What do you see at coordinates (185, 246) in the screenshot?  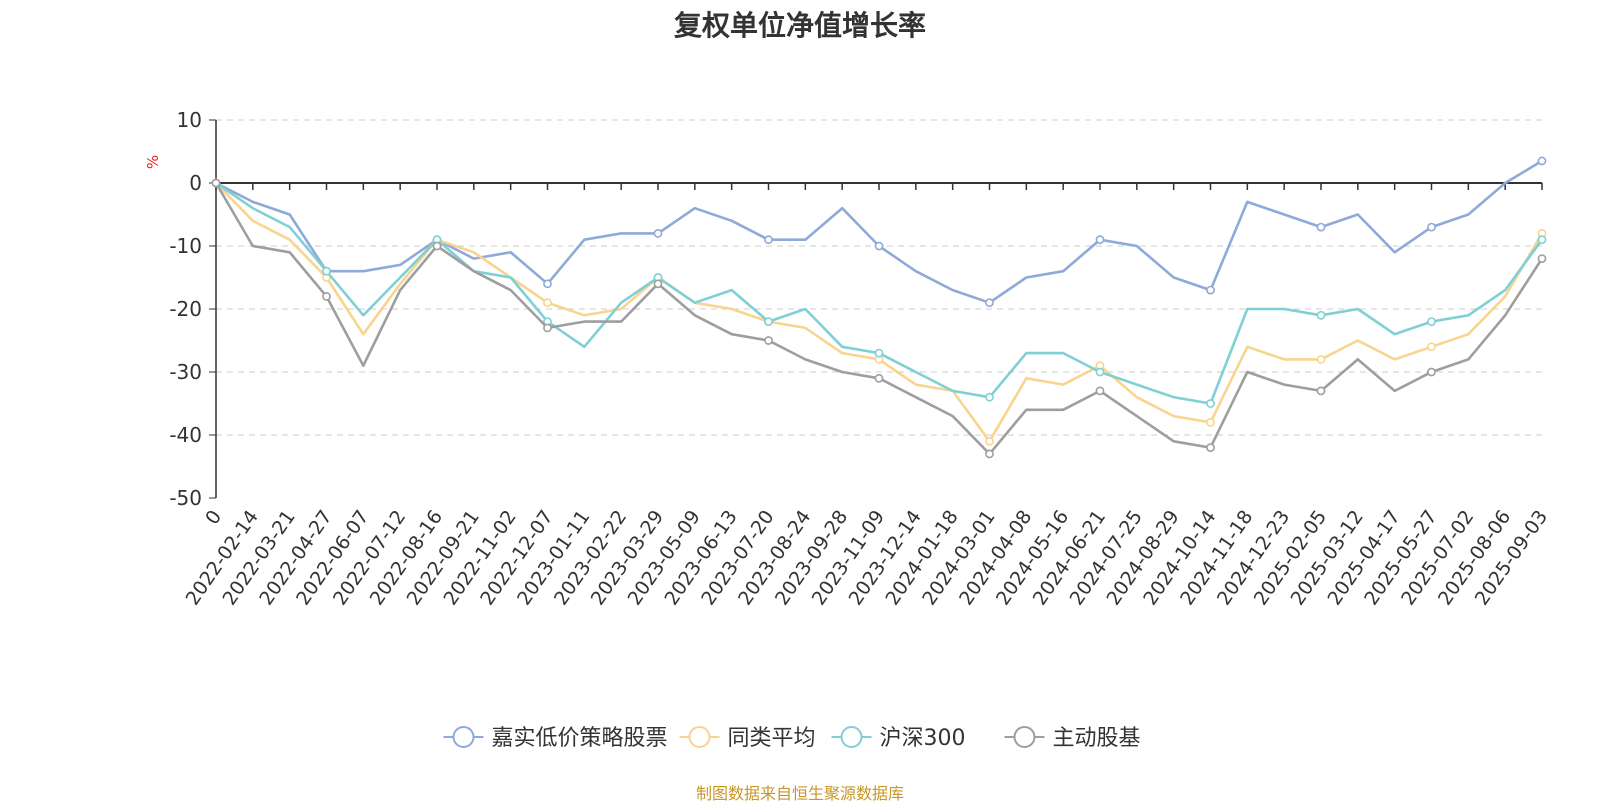 I see `y-tick-label: -10` at bounding box center [185, 246].